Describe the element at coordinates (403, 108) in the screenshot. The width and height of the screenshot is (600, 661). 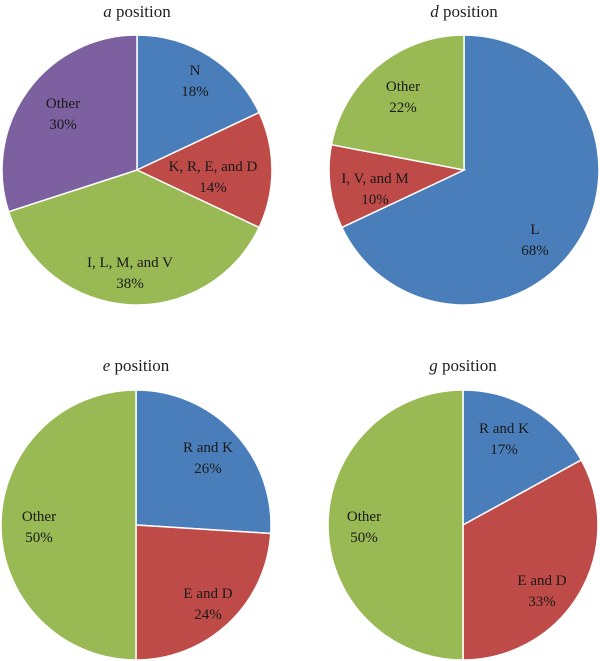
I see `slice-percent: 22%` at that location.